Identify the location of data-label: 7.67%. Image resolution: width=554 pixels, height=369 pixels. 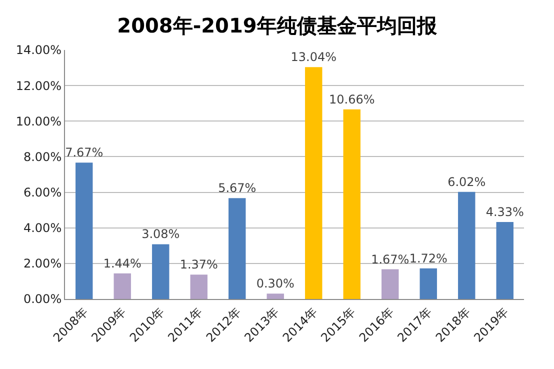
(84, 153).